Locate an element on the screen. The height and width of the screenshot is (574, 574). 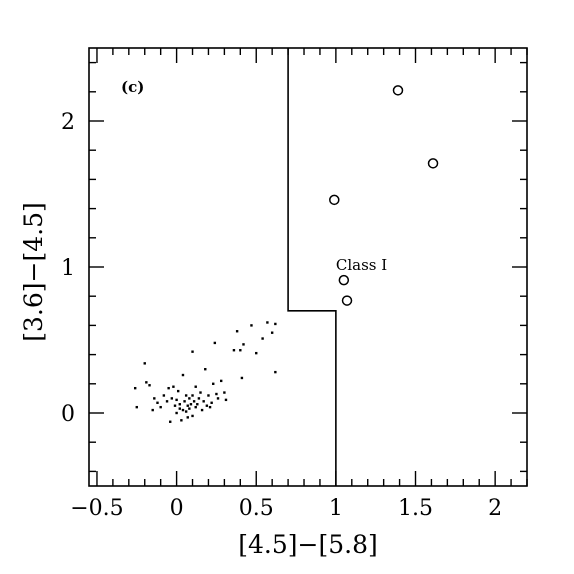
y-tick-label: 1 is located at coordinates (68, 268).